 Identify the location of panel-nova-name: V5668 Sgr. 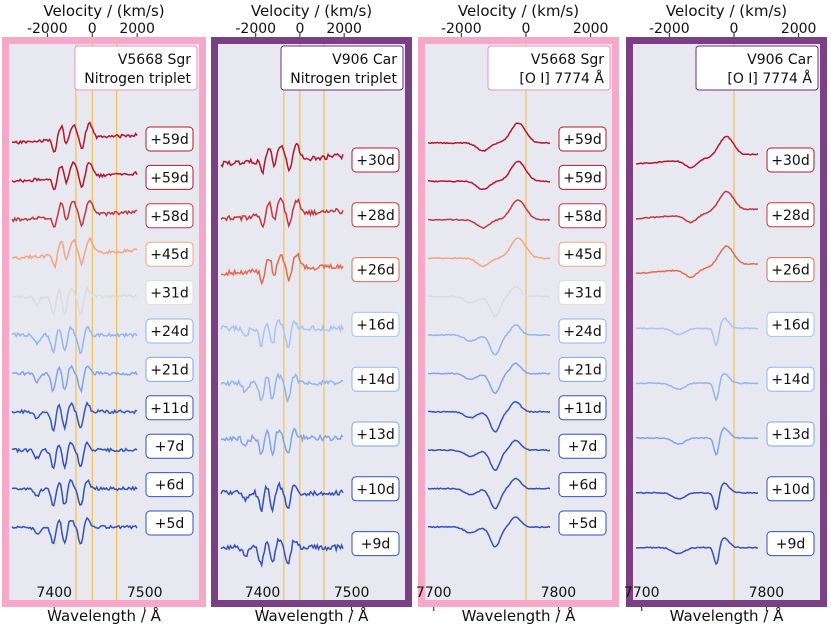
(567, 60).